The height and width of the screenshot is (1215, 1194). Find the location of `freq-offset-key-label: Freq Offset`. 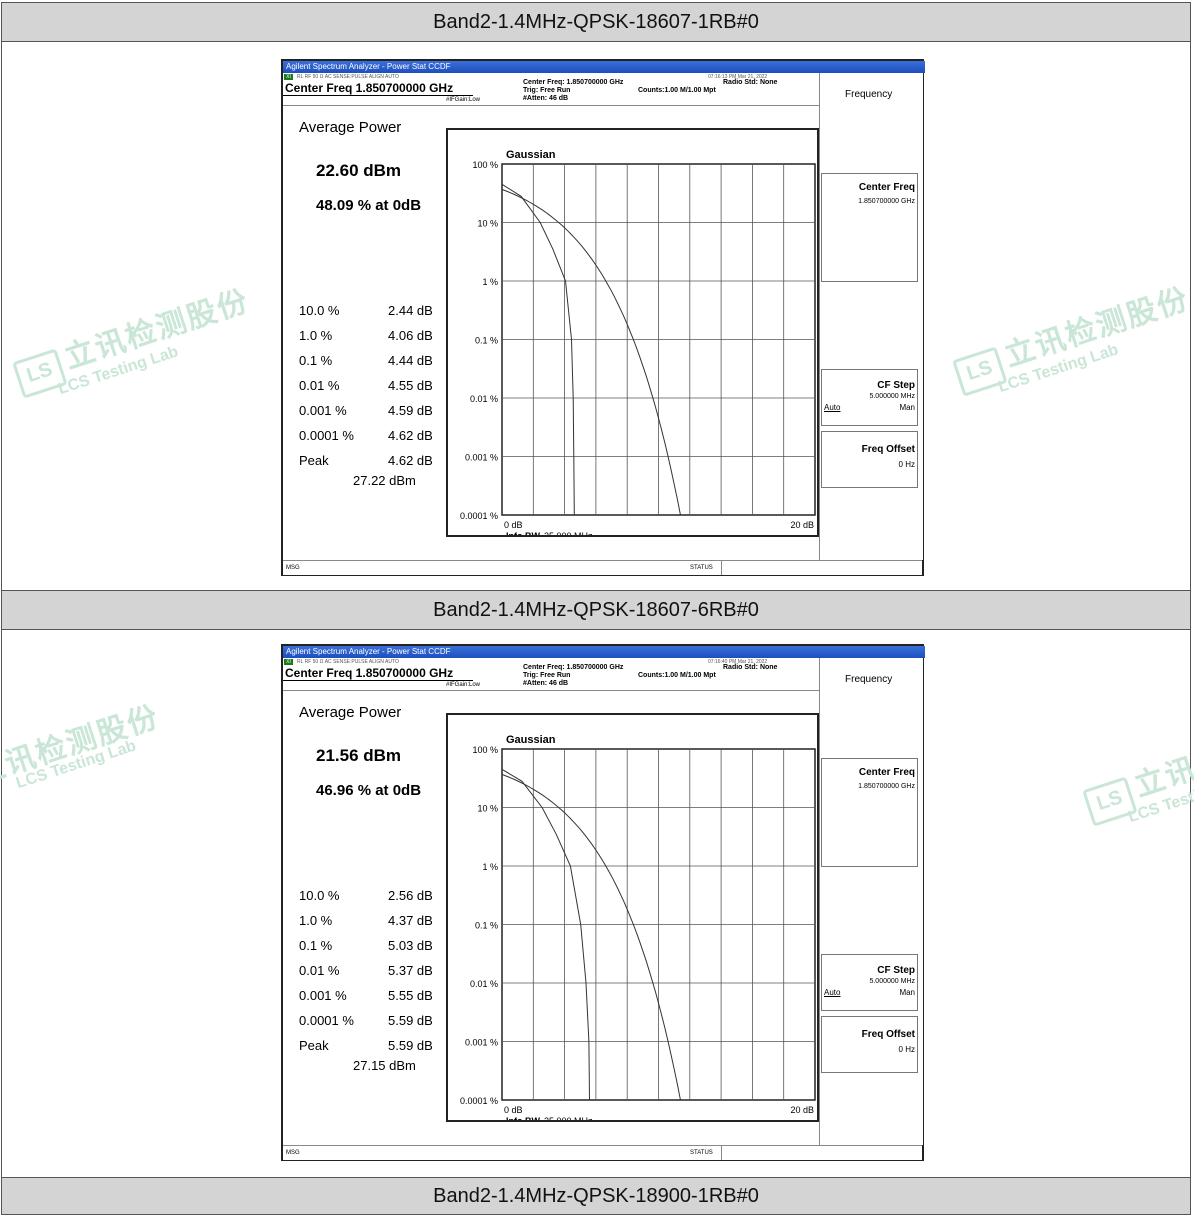

freq-offset-key-label: Freq Offset is located at coordinates (888, 449).